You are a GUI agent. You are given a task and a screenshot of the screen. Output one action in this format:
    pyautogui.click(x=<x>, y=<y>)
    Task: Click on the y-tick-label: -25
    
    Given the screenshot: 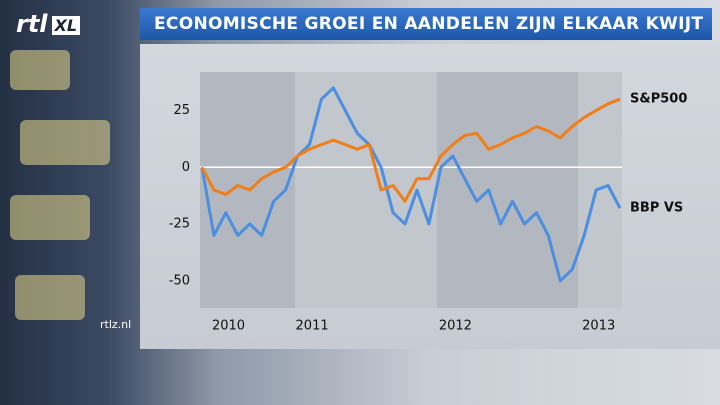 What is the action you would take?
    pyautogui.click(x=179, y=224)
    